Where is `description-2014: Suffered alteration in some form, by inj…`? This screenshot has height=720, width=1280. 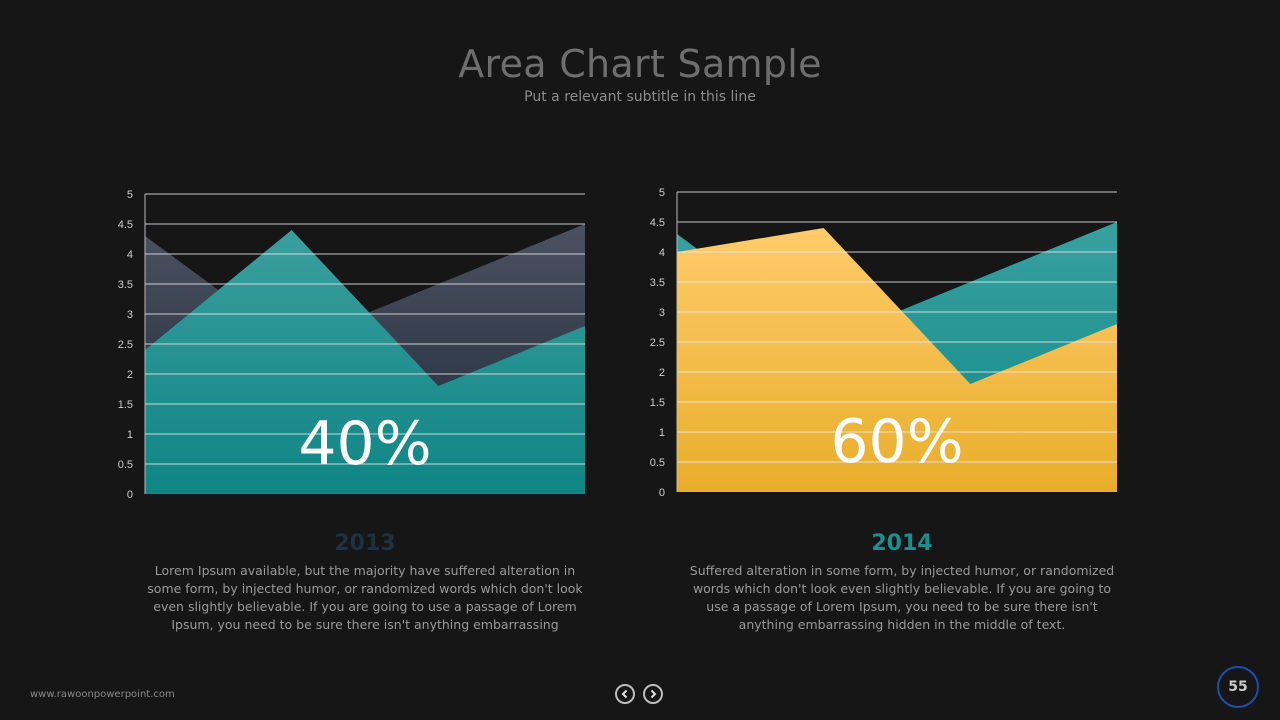
description-2014: Suffered alteration in some form, by inj… is located at coordinates (902, 597).